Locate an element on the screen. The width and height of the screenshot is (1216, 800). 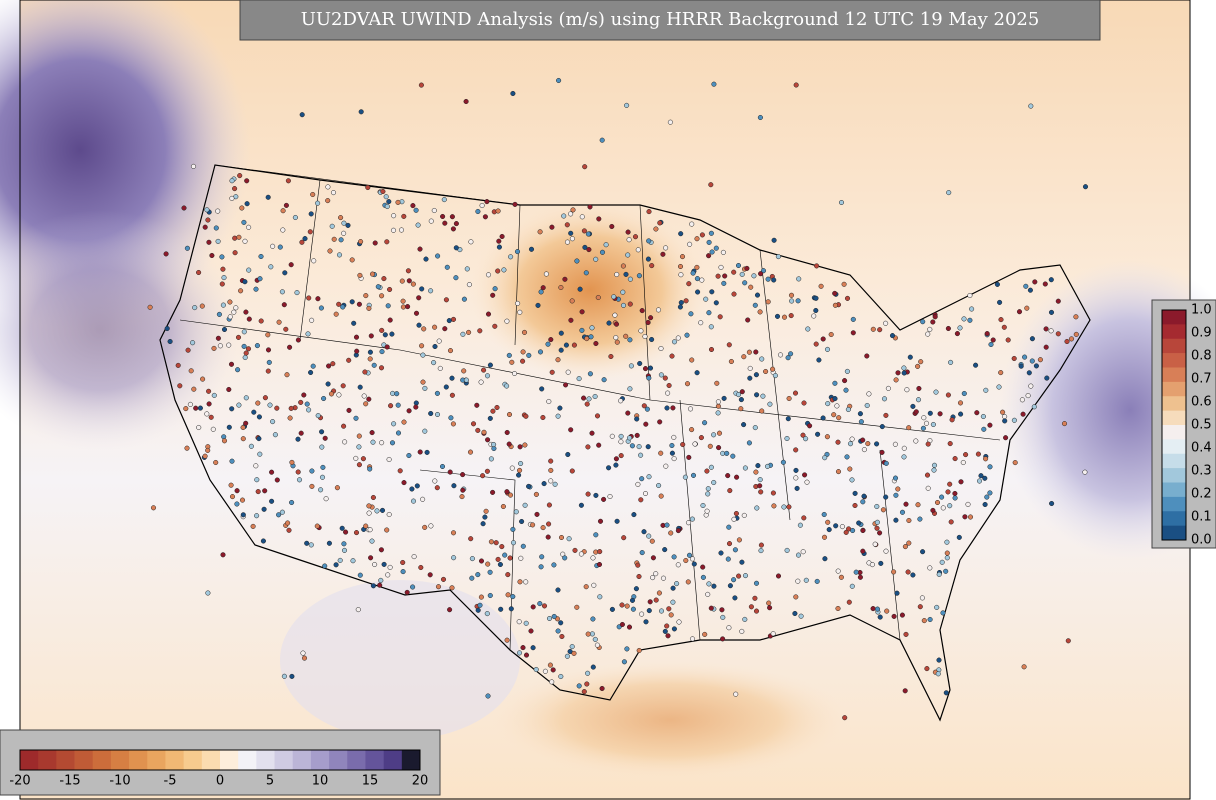
colorbar-outline is located at coordinates (1174, 425).